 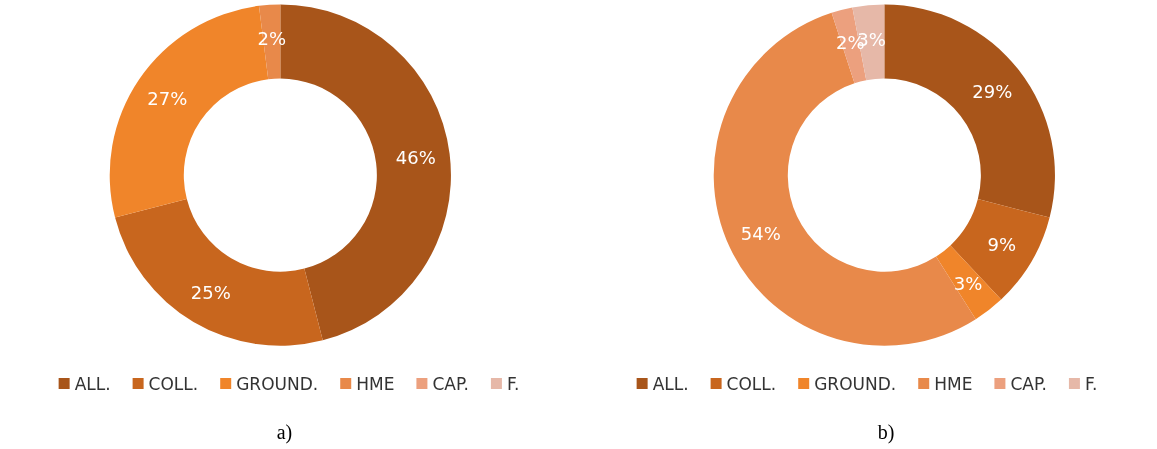 I want to click on data-label: 54%, so click(x=760, y=233).